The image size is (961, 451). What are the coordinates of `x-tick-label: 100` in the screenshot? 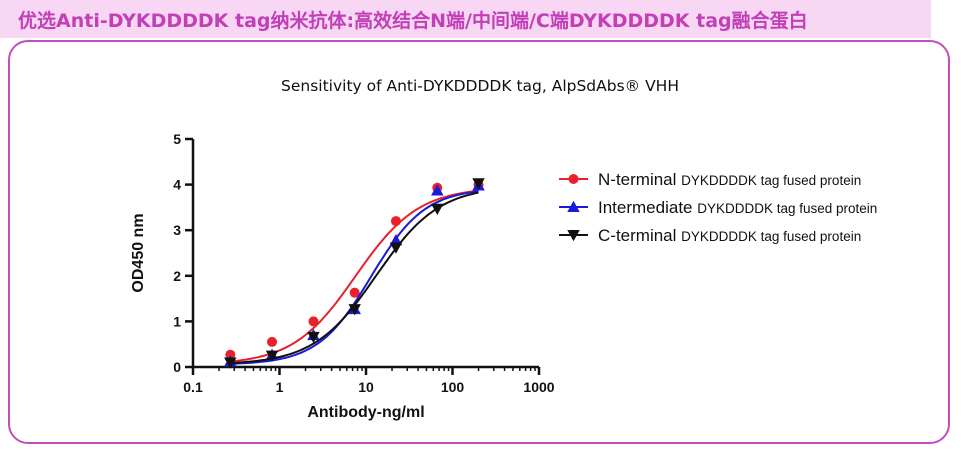 It's located at (453, 387).